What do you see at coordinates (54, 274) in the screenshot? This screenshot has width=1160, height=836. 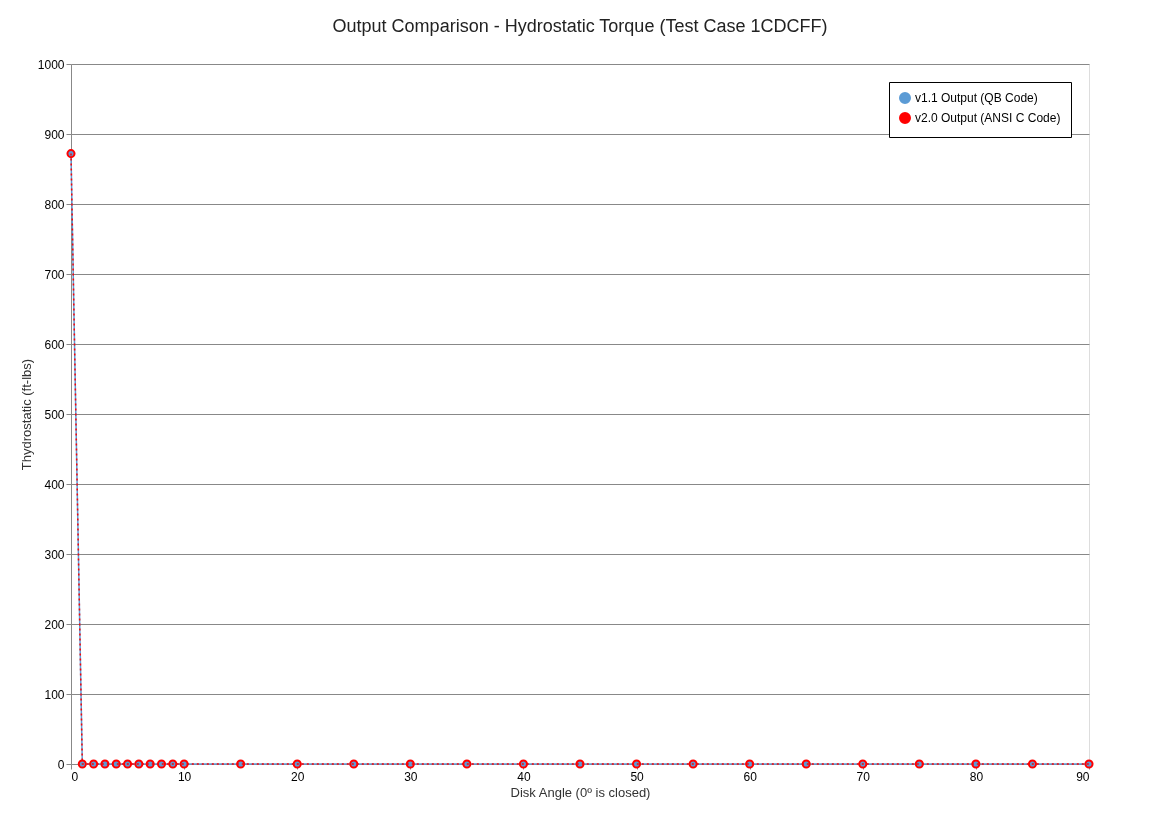 I see `y-tick-label: 700` at bounding box center [54, 274].